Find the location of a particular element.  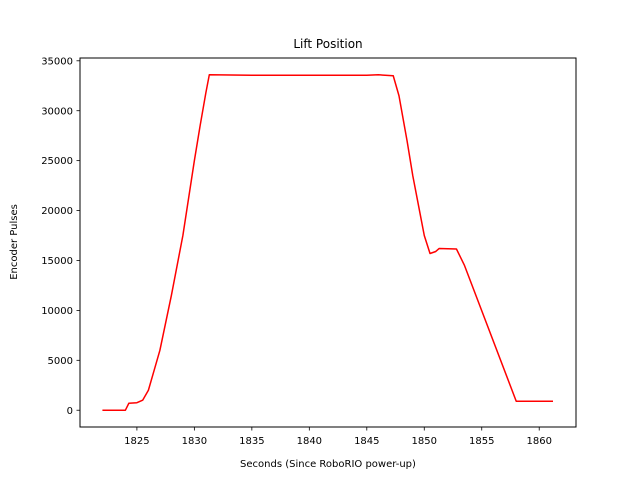

x-axis-title: Seconds (Since RoboRIO power-up) is located at coordinates (328, 464).